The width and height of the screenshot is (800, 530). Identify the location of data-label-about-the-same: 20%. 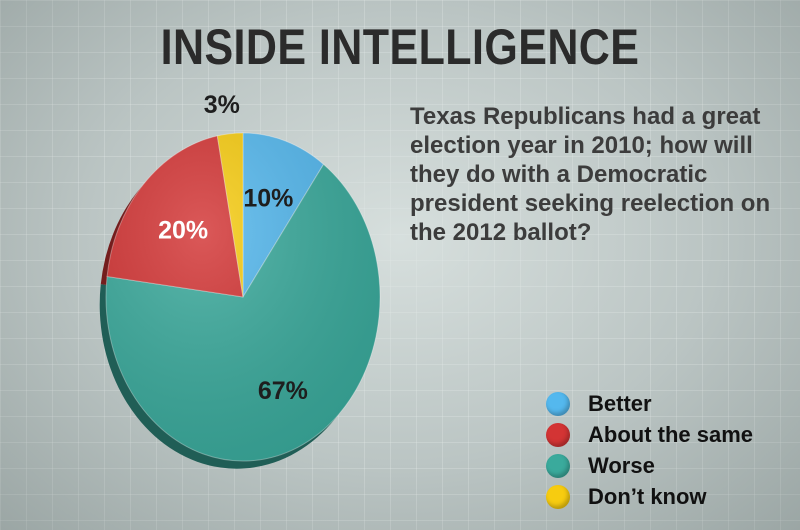
(183, 231).